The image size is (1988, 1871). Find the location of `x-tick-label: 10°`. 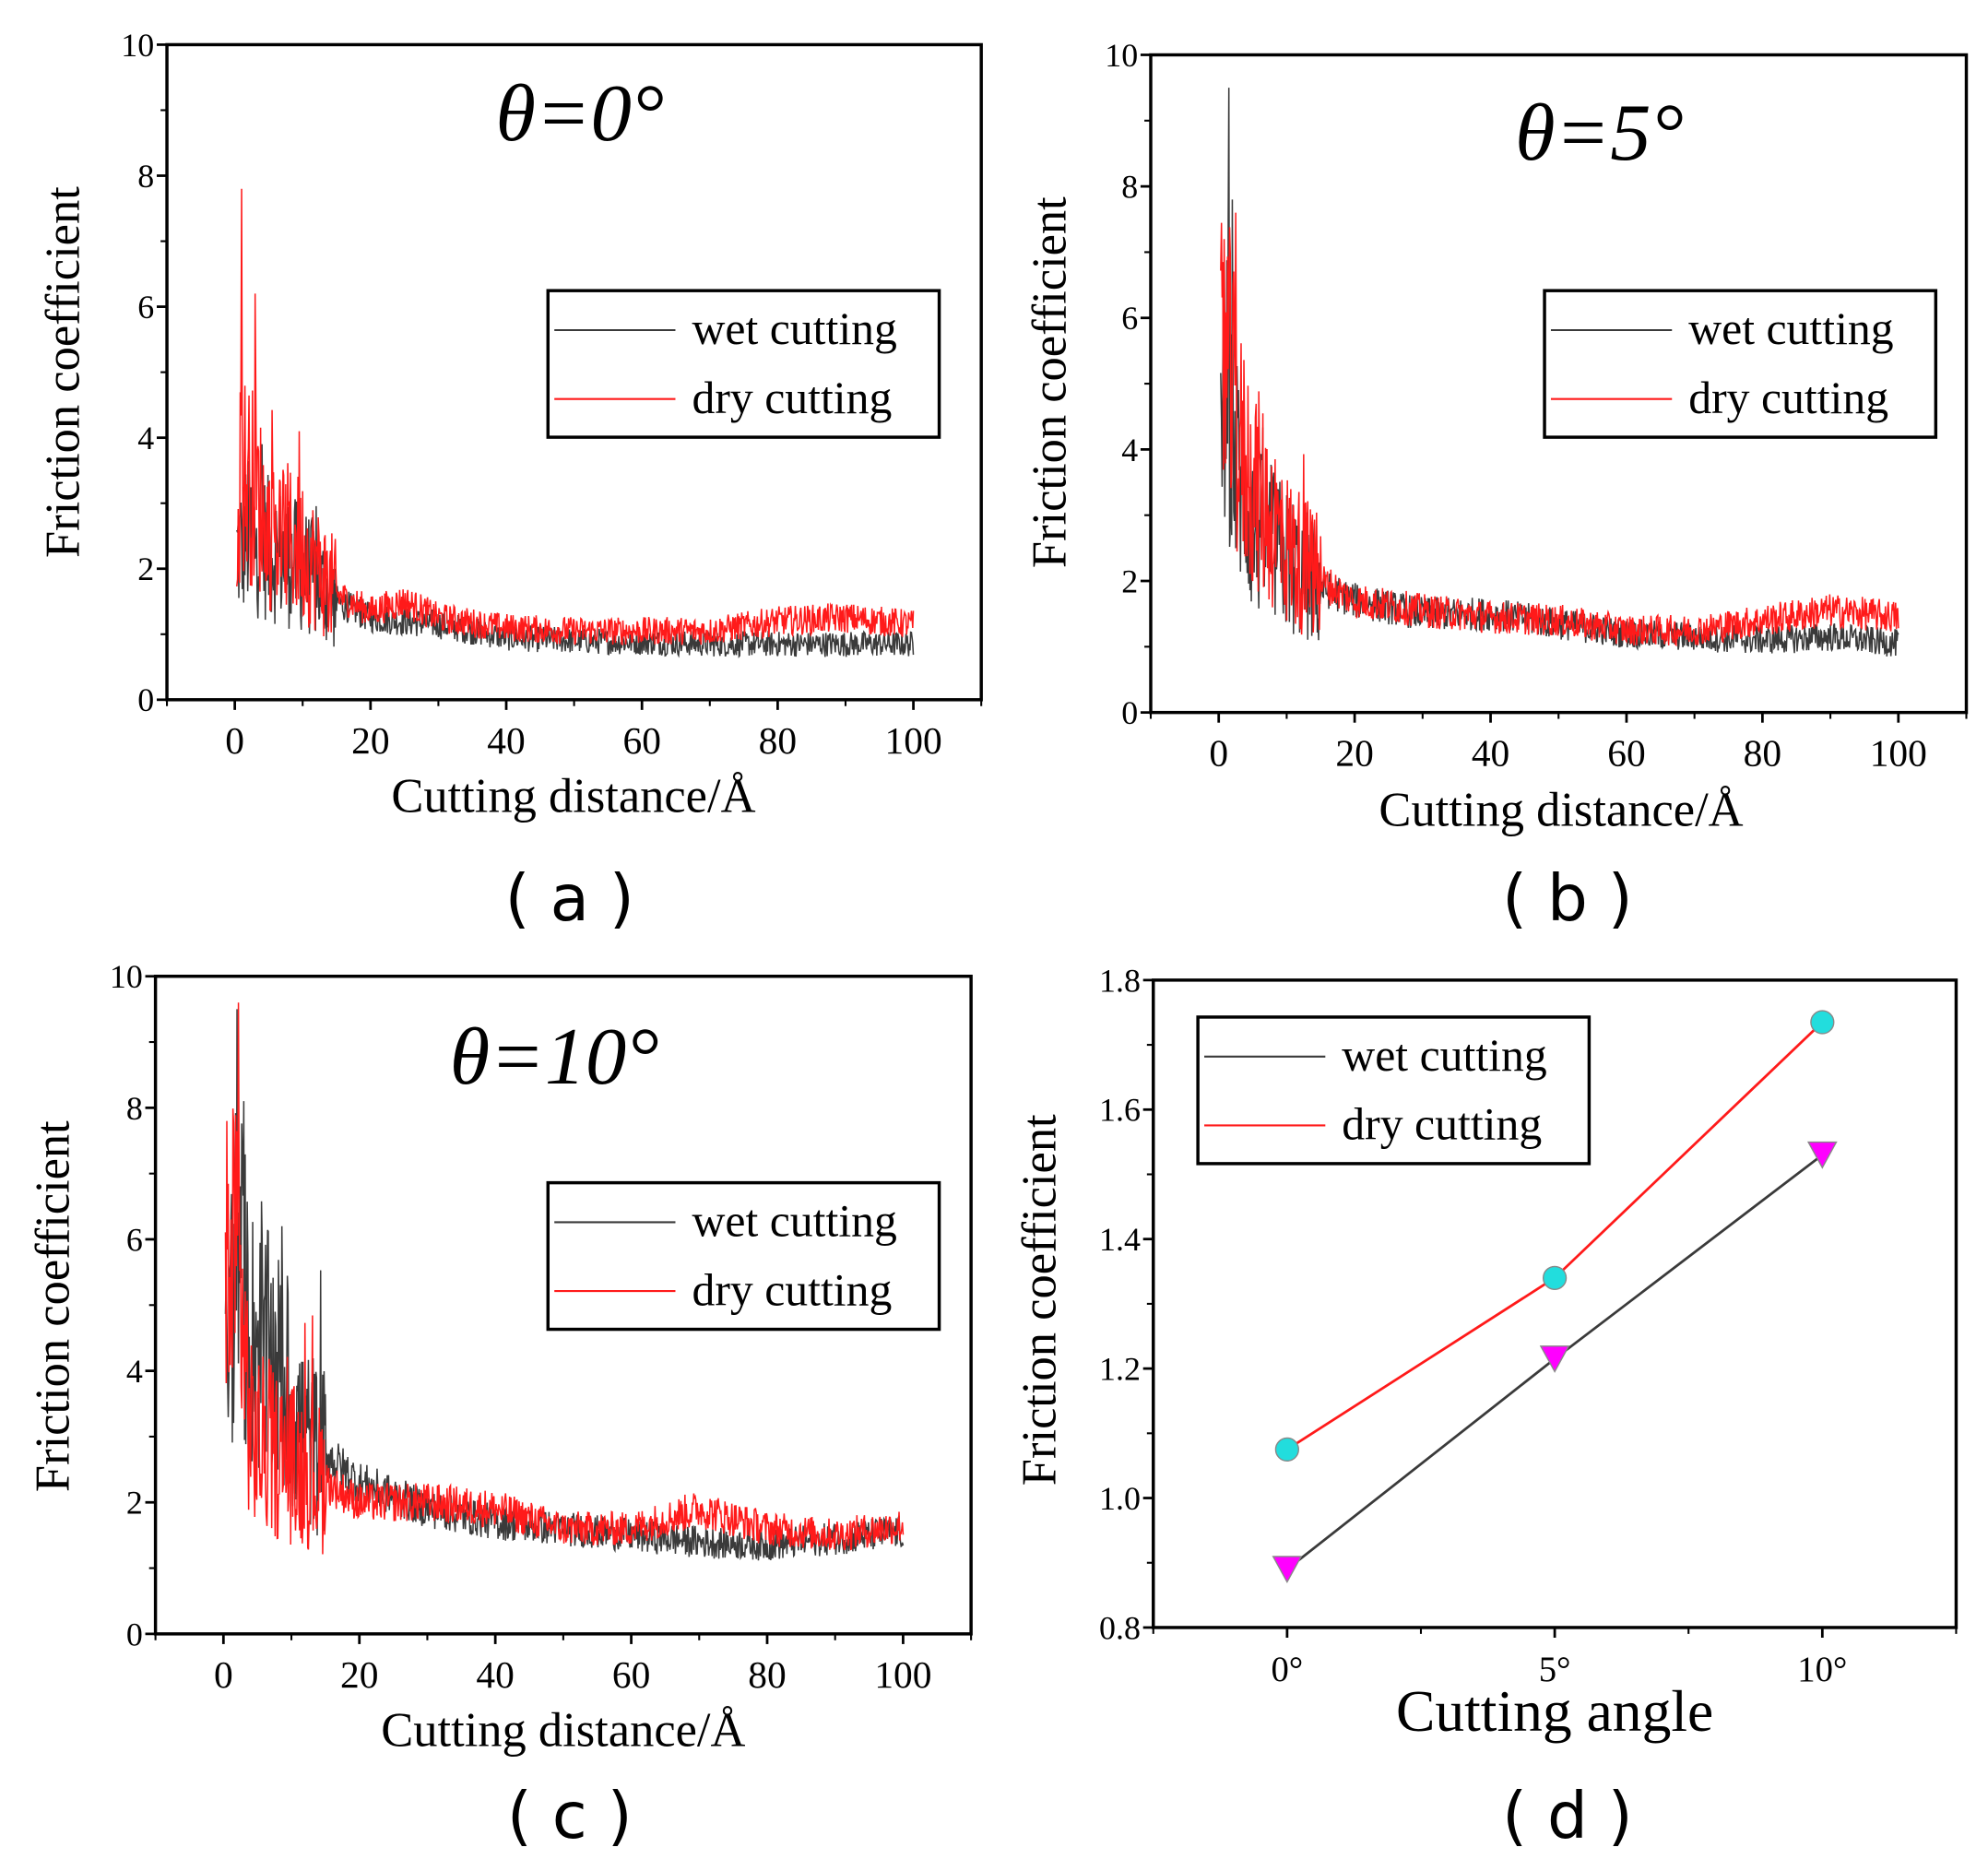

x-tick-label: 10° is located at coordinates (1822, 1670).